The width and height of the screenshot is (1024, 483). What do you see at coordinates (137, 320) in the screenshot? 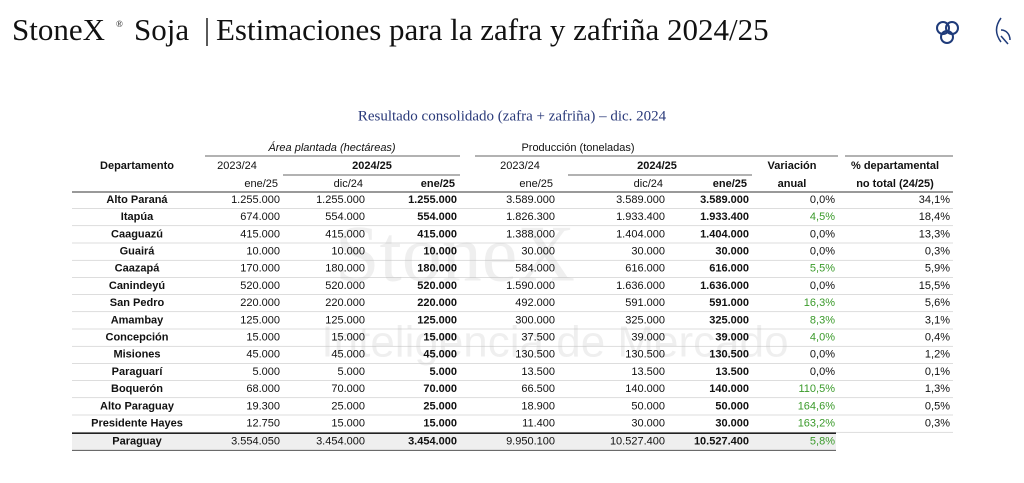
I see `row-label: Amambay` at bounding box center [137, 320].